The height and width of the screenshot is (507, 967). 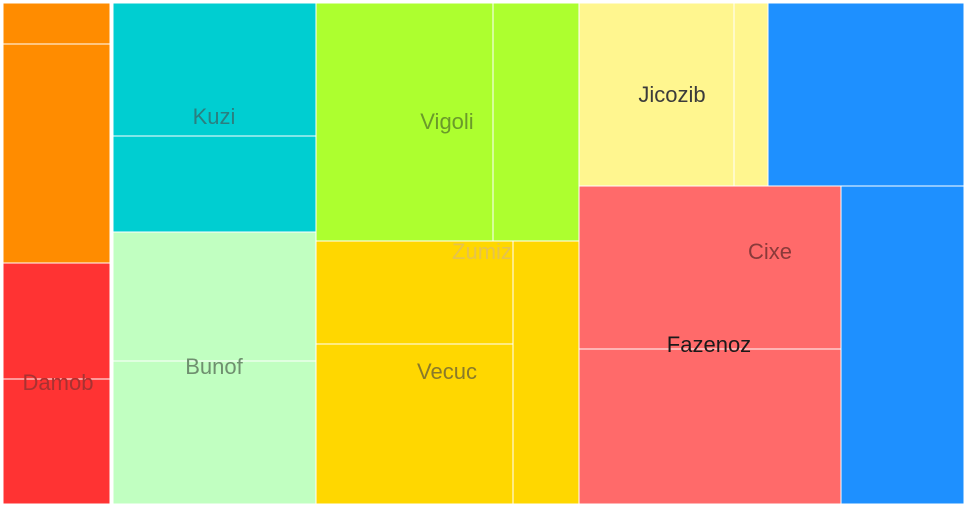 What do you see at coordinates (214, 116) in the screenshot?
I see `label-kuzi: Kuzi` at bounding box center [214, 116].